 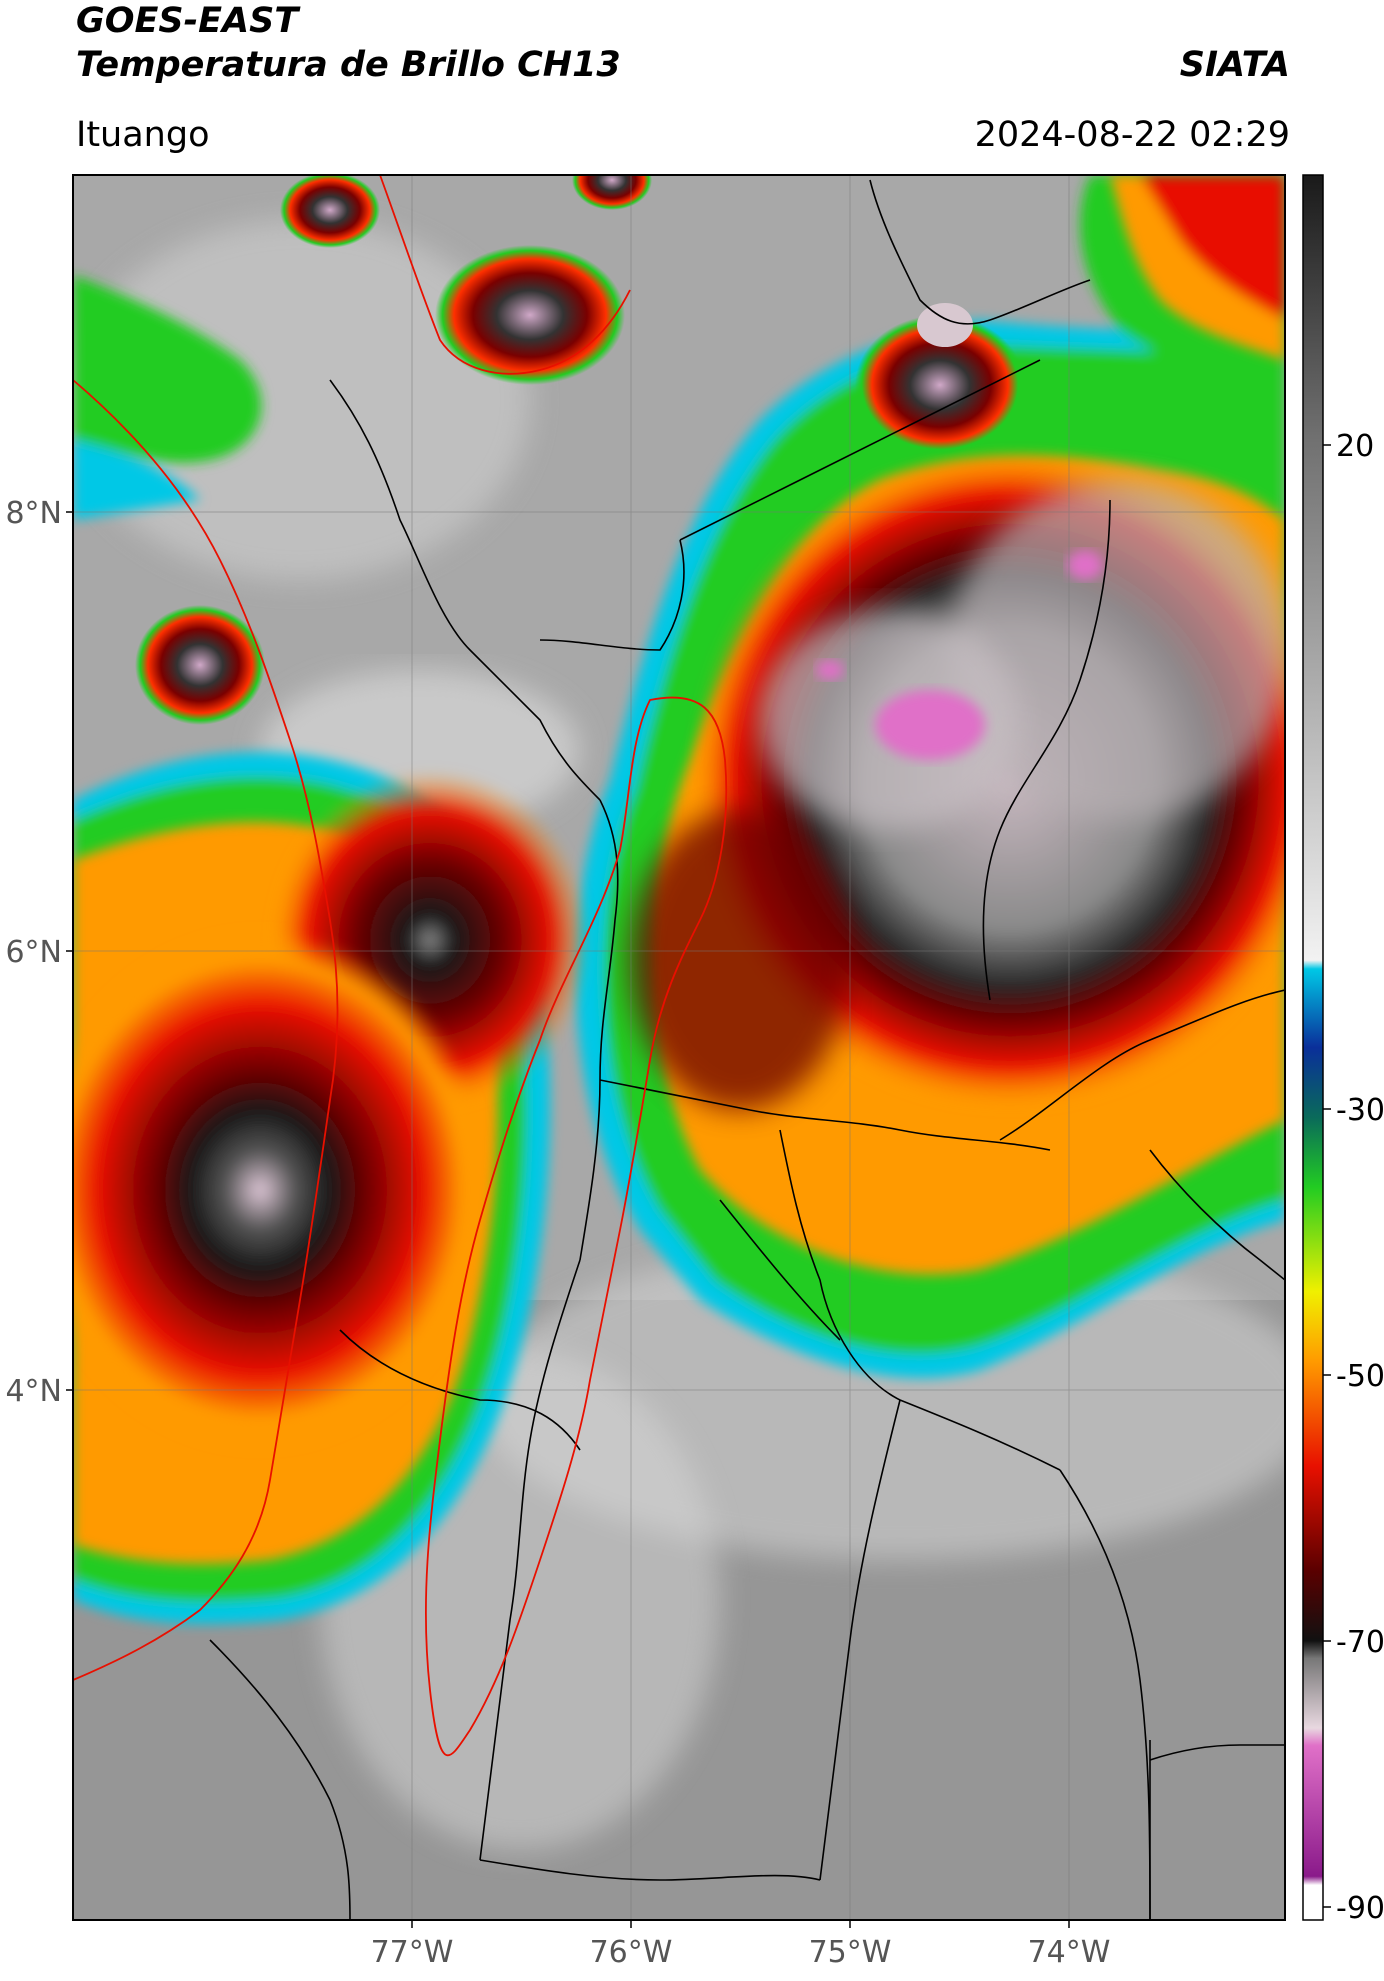 What do you see at coordinates (1313, 1047) in the screenshot?
I see `colorbar` at bounding box center [1313, 1047].